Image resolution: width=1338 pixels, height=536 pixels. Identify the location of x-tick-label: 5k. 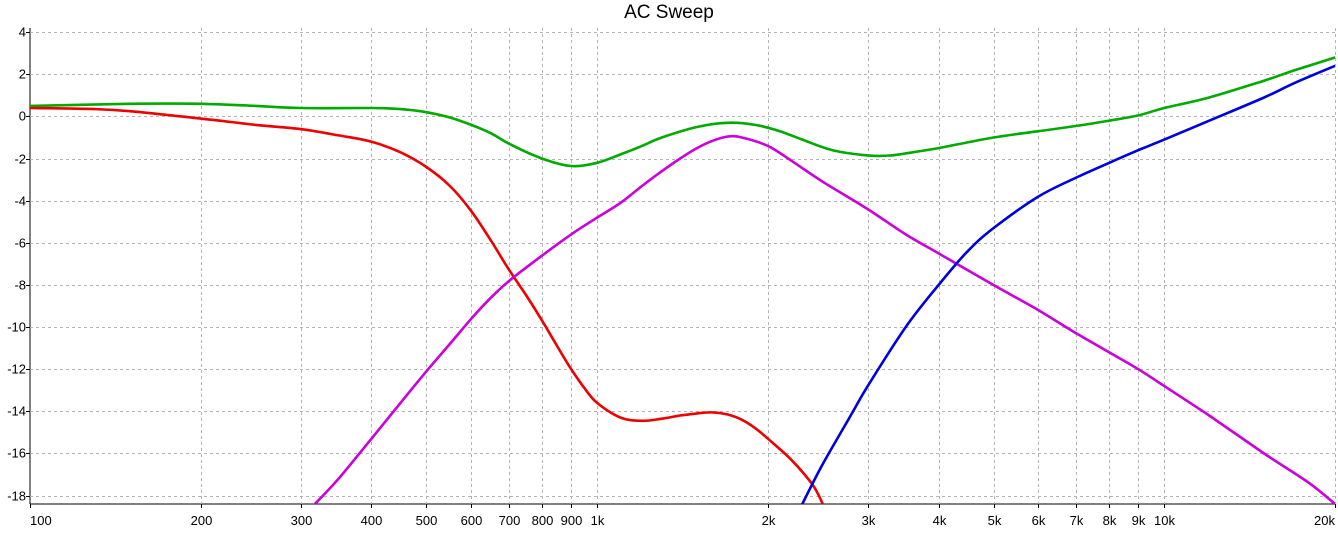
(995, 520).